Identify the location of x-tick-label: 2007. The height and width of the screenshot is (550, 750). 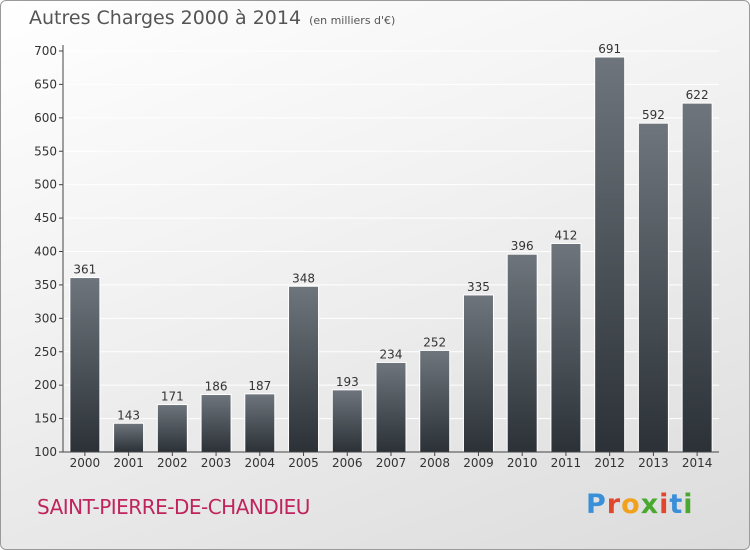
(391, 463).